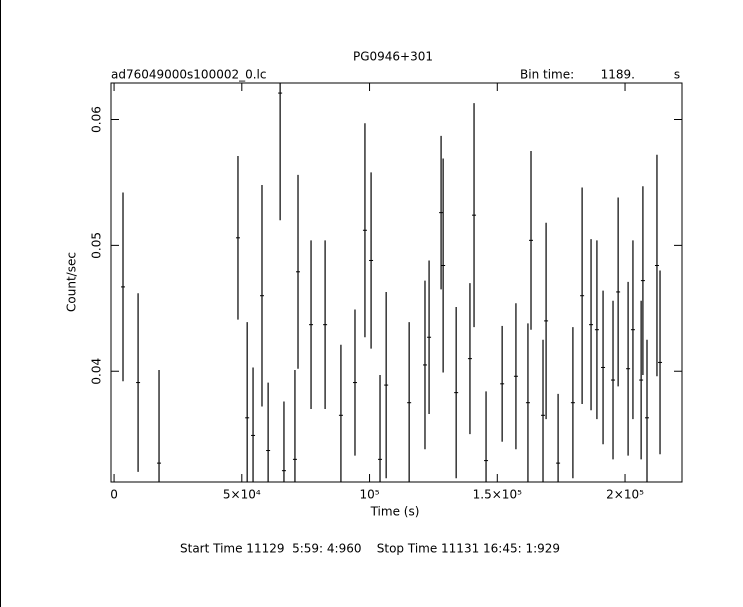  What do you see at coordinates (72, 282) in the screenshot?
I see `y-axis-label: Count/sec` at bounding box center [72, 282].